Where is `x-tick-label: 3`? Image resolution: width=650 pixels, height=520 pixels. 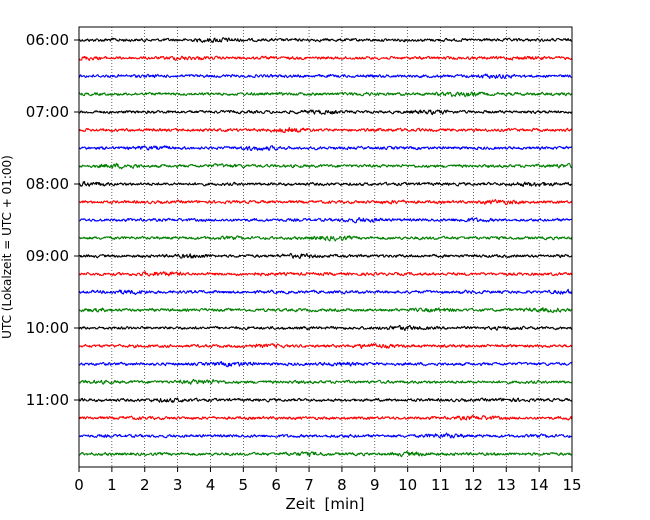
x-tick-label: 3 is located at coordinates (178, 485).